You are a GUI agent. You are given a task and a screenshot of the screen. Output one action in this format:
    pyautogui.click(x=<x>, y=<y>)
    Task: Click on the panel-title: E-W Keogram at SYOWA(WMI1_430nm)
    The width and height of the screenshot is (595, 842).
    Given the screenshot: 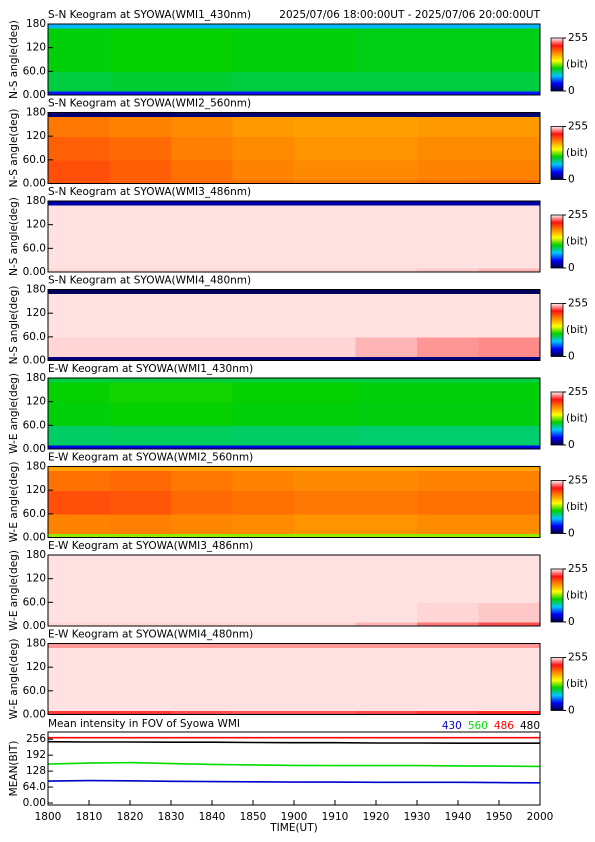 What is the action you would take?
    pyautogui.click(x=150, y=369)
    